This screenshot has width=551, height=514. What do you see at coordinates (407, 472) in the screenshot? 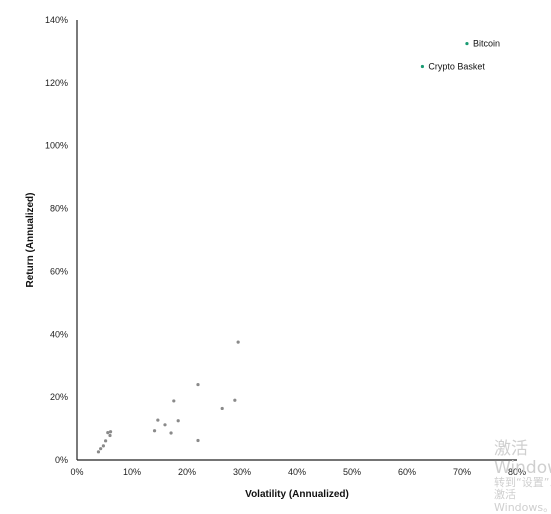
I see `x-tick-label: 60%` at bounding box center [407, 472].